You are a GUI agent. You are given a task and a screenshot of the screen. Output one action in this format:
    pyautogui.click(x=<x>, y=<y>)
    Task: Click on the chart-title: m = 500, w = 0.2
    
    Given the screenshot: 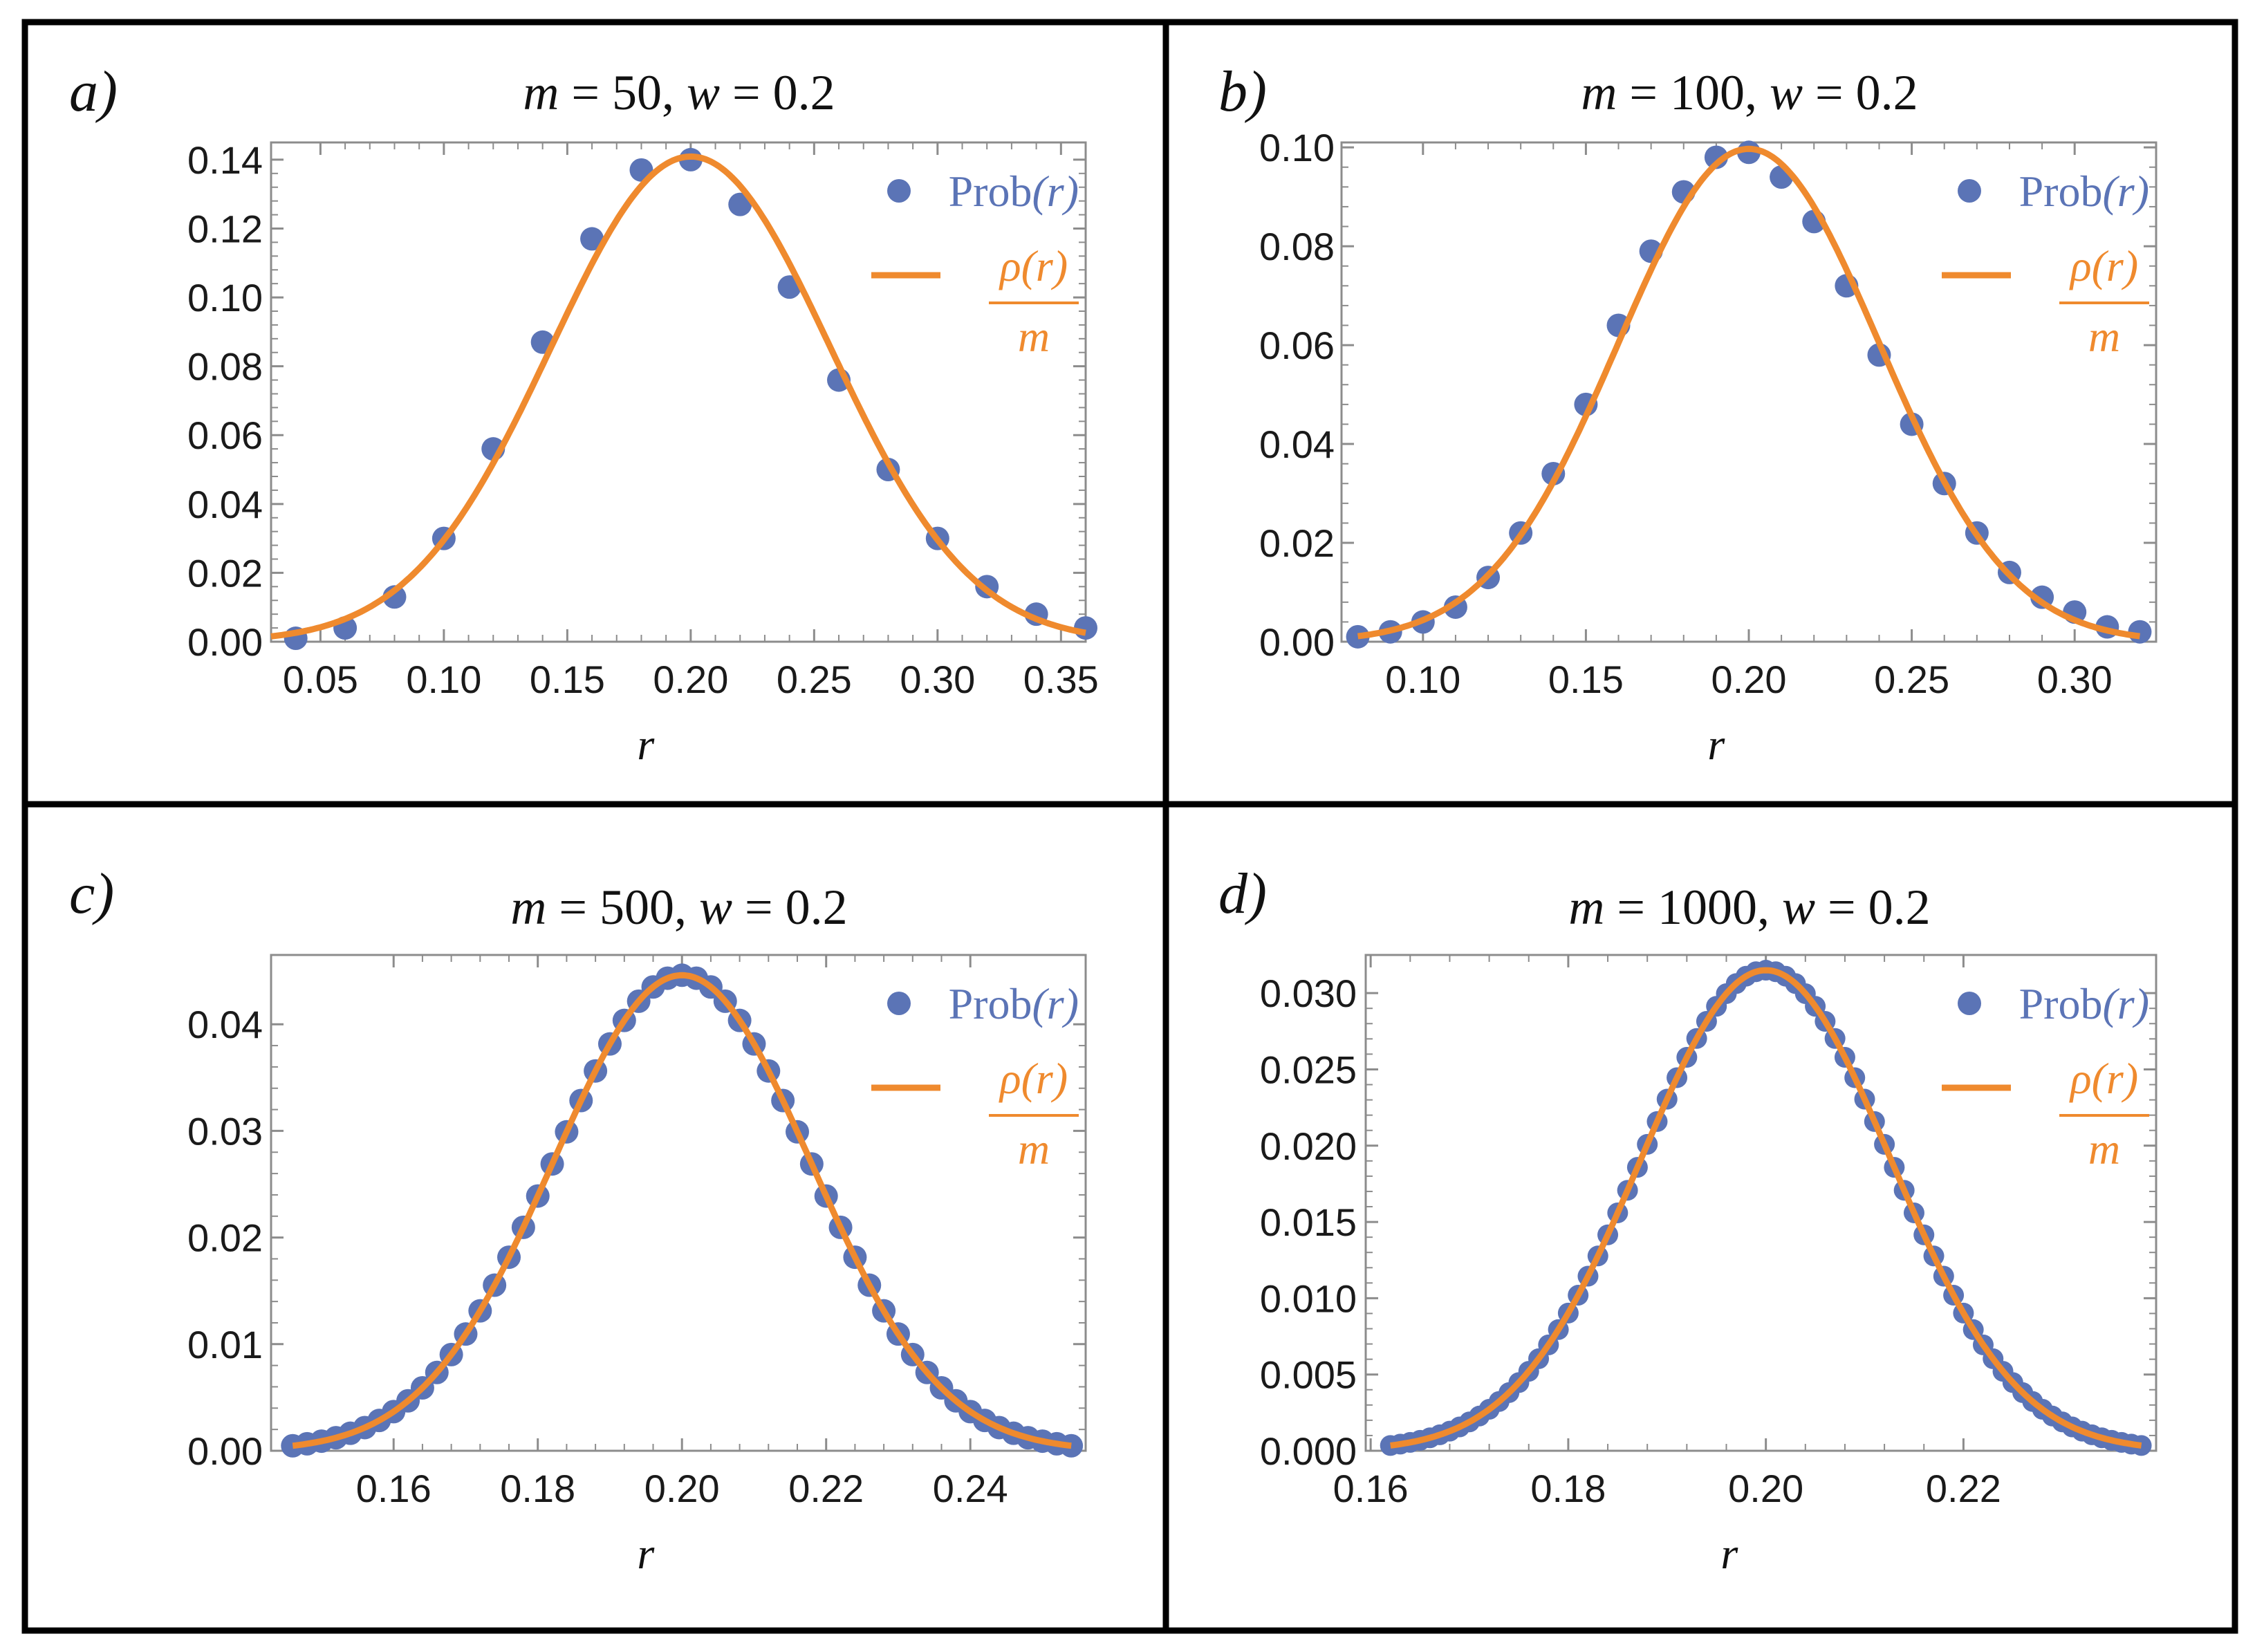 What is the action you would take?
    pyautogui.click(x=678, y=908)
    